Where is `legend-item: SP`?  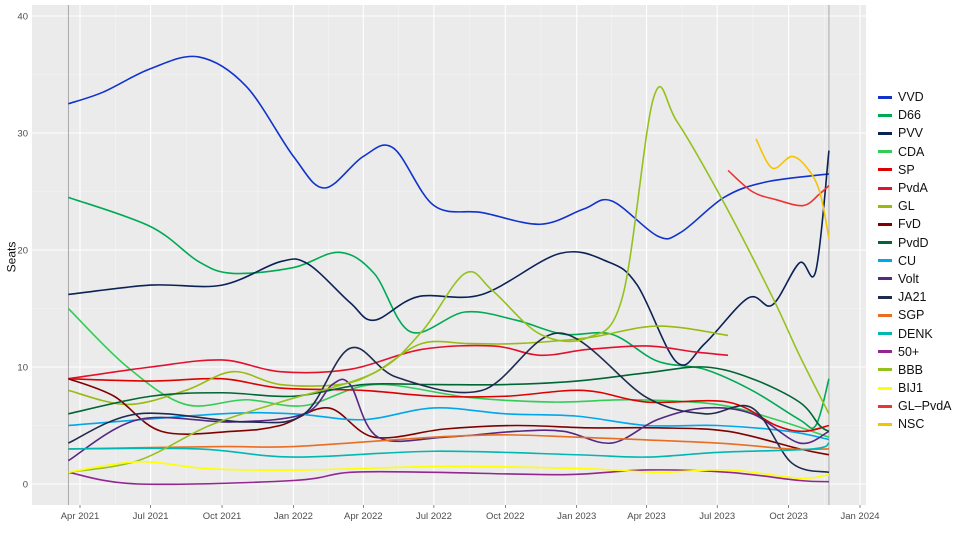
legend-item: SP is located at coordinates (915, 170).